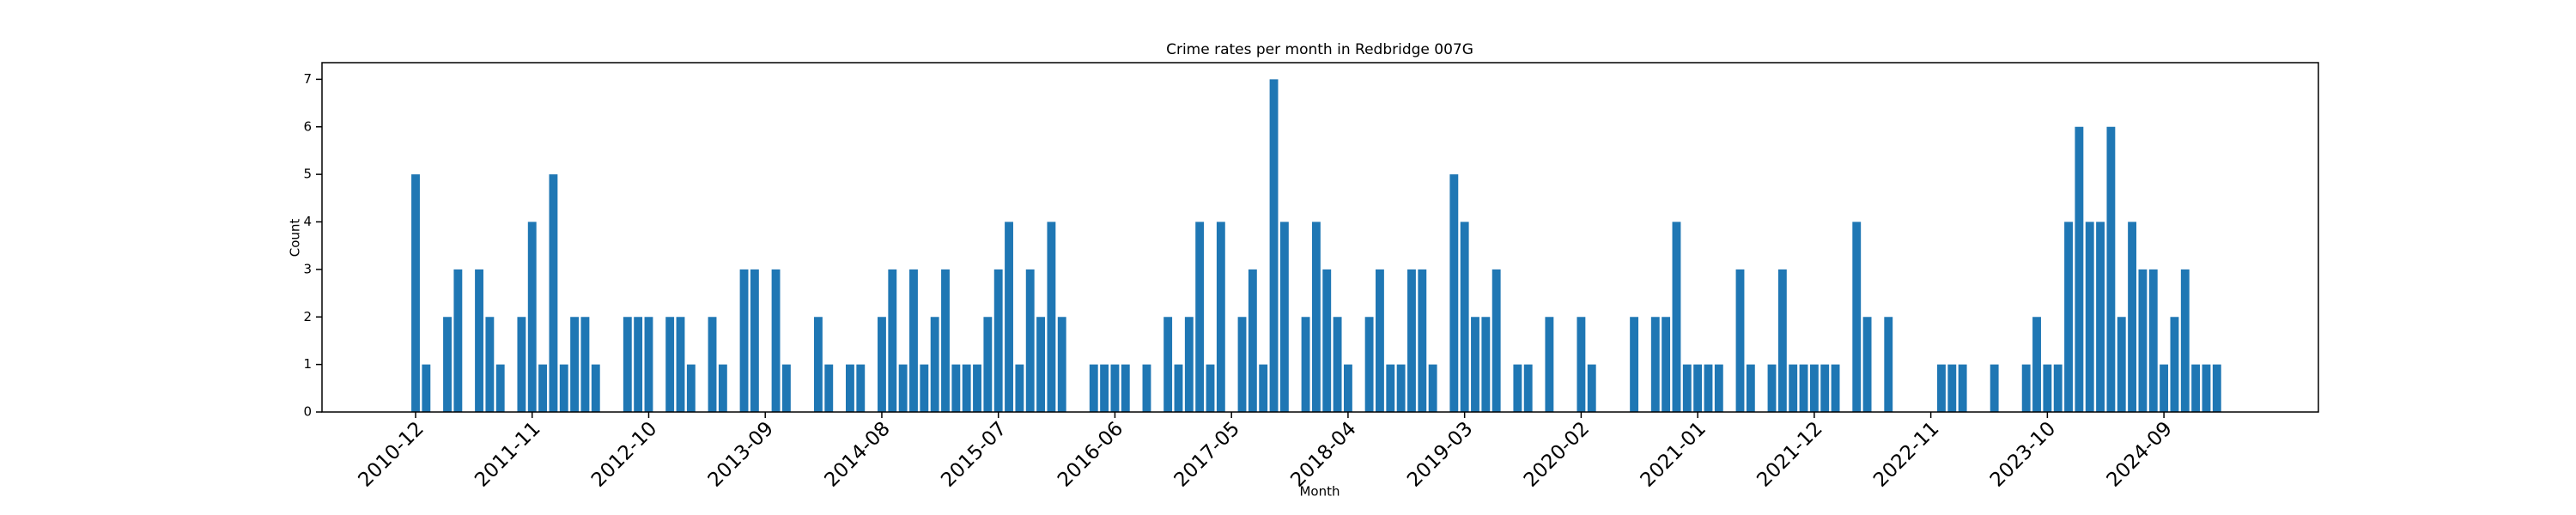  Describe the element at coordinates (2023, 454) in the screenshot. I see `x-tick-label: 2023-10` at that location.